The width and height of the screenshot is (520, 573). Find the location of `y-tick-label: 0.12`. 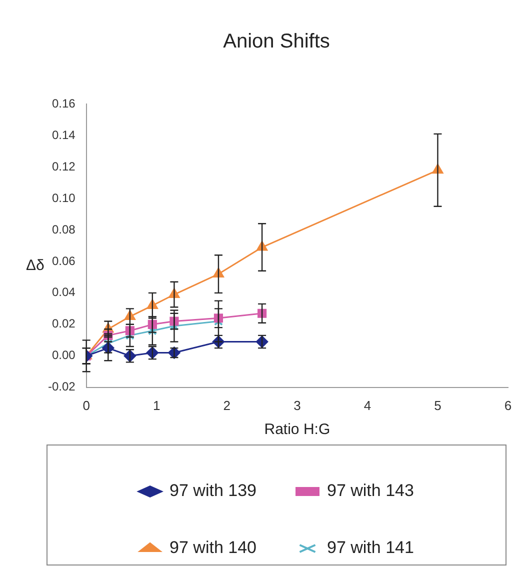

y-tick-label: 0.12 is located at coordinates (64, 166).